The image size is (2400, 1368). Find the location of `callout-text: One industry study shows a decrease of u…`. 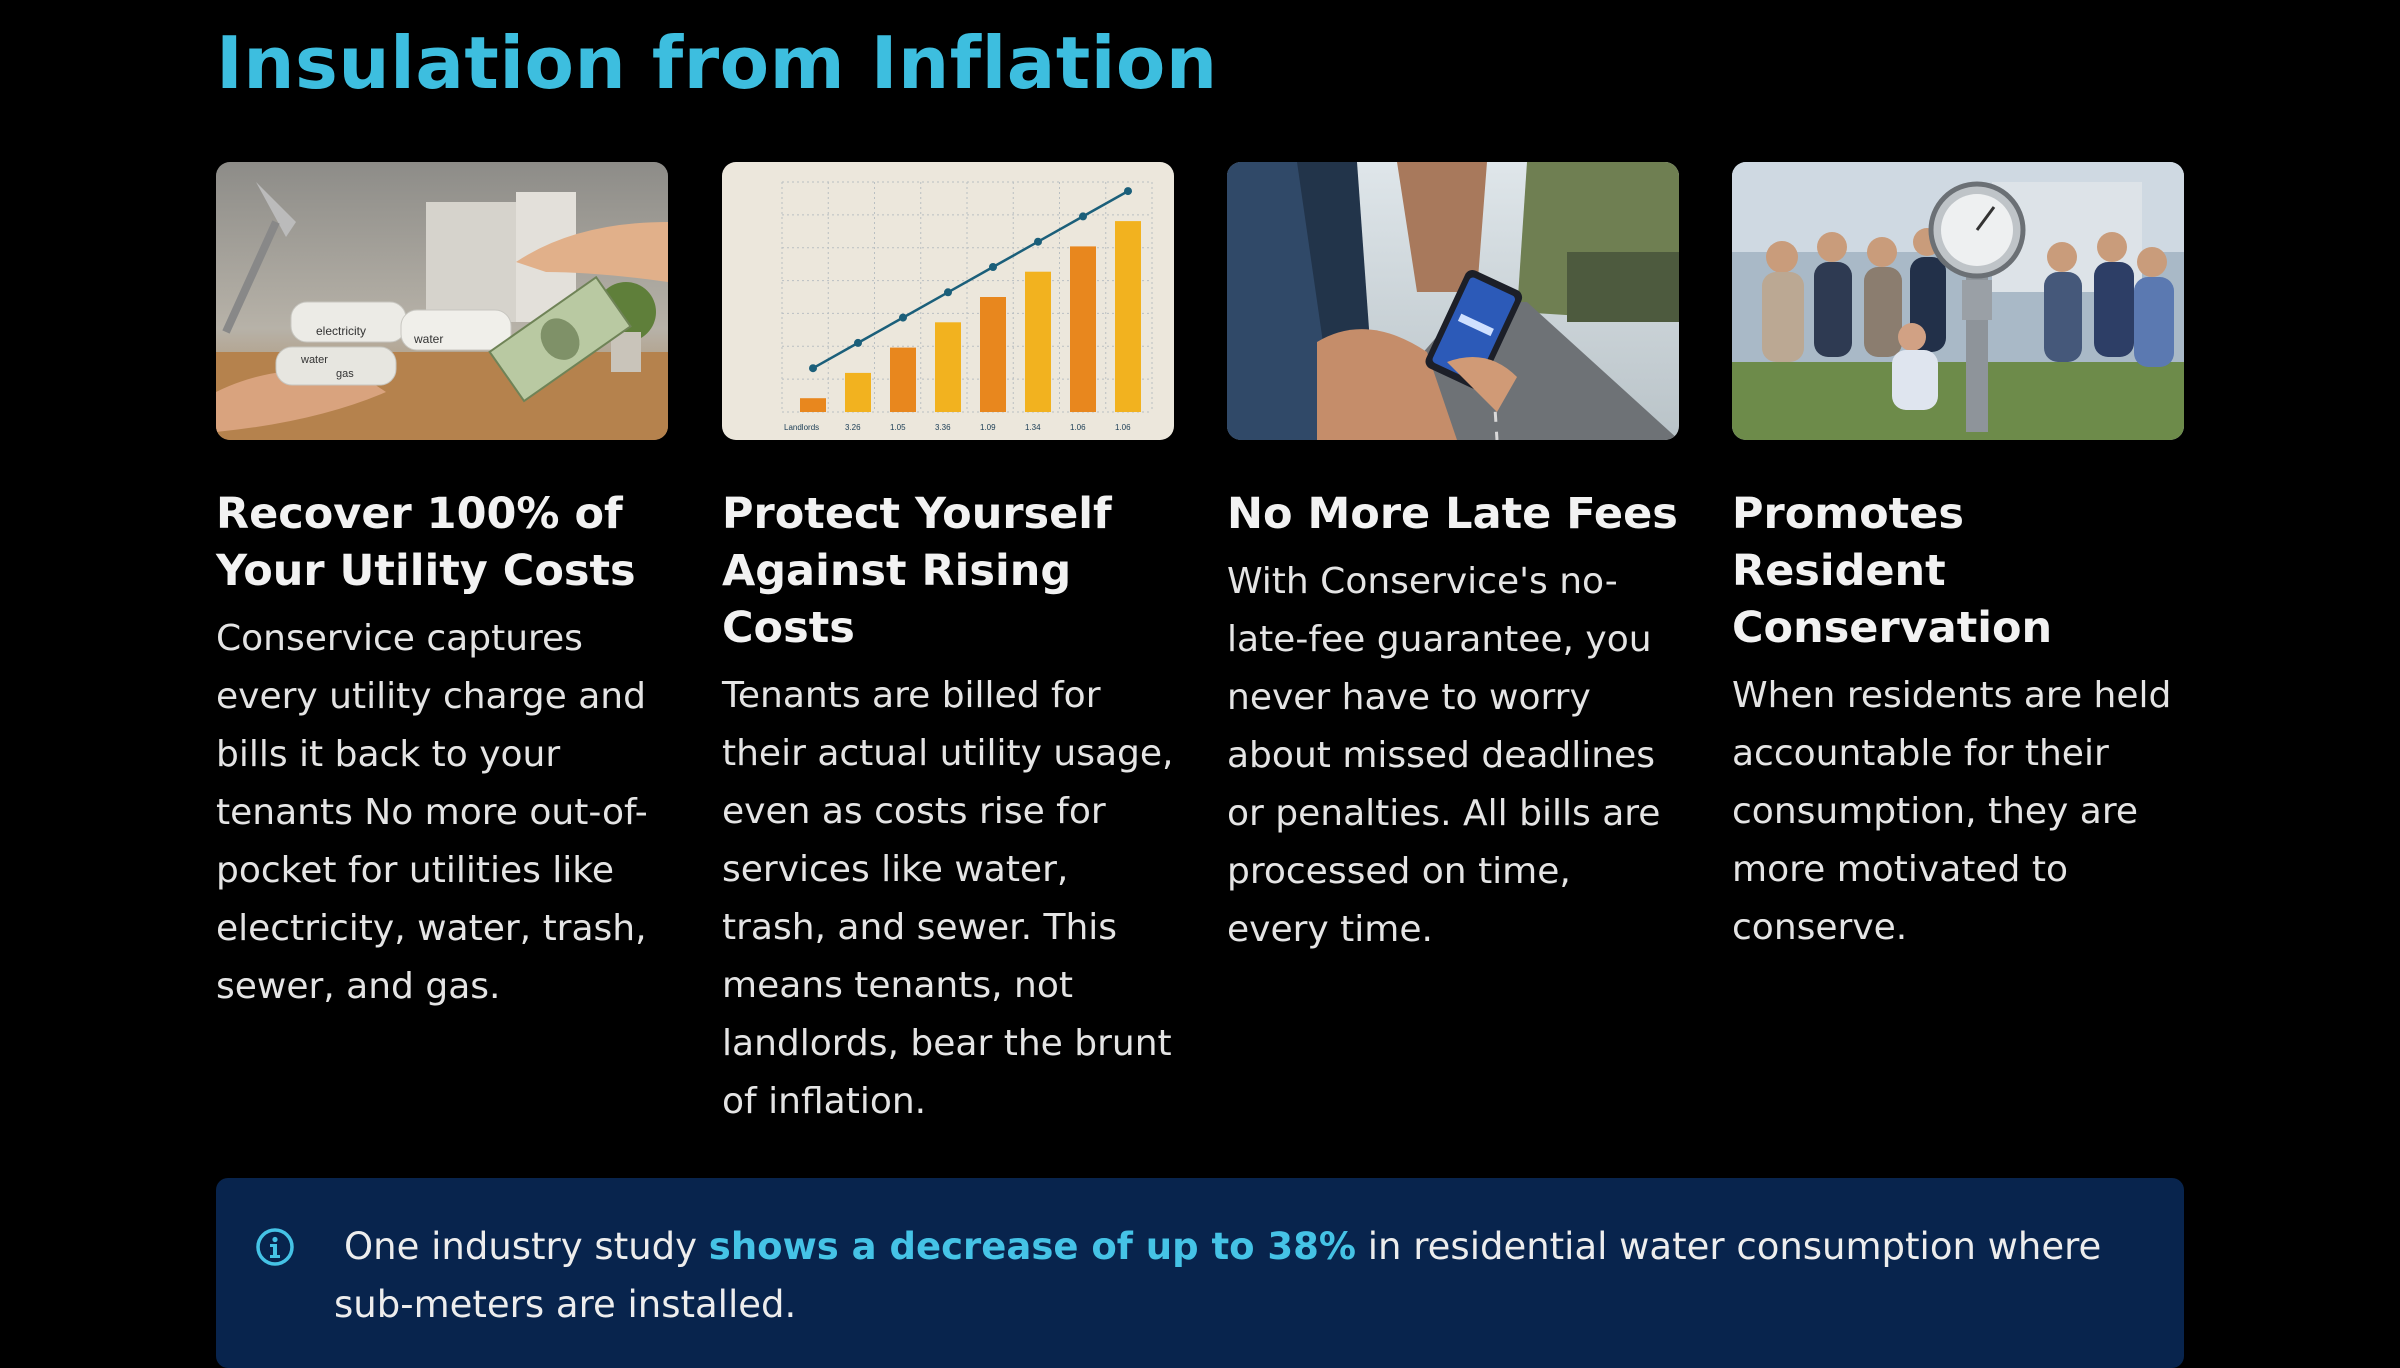

callout-text: One industry study shows a decrease of u… is located at coordinates (1239, 1276).